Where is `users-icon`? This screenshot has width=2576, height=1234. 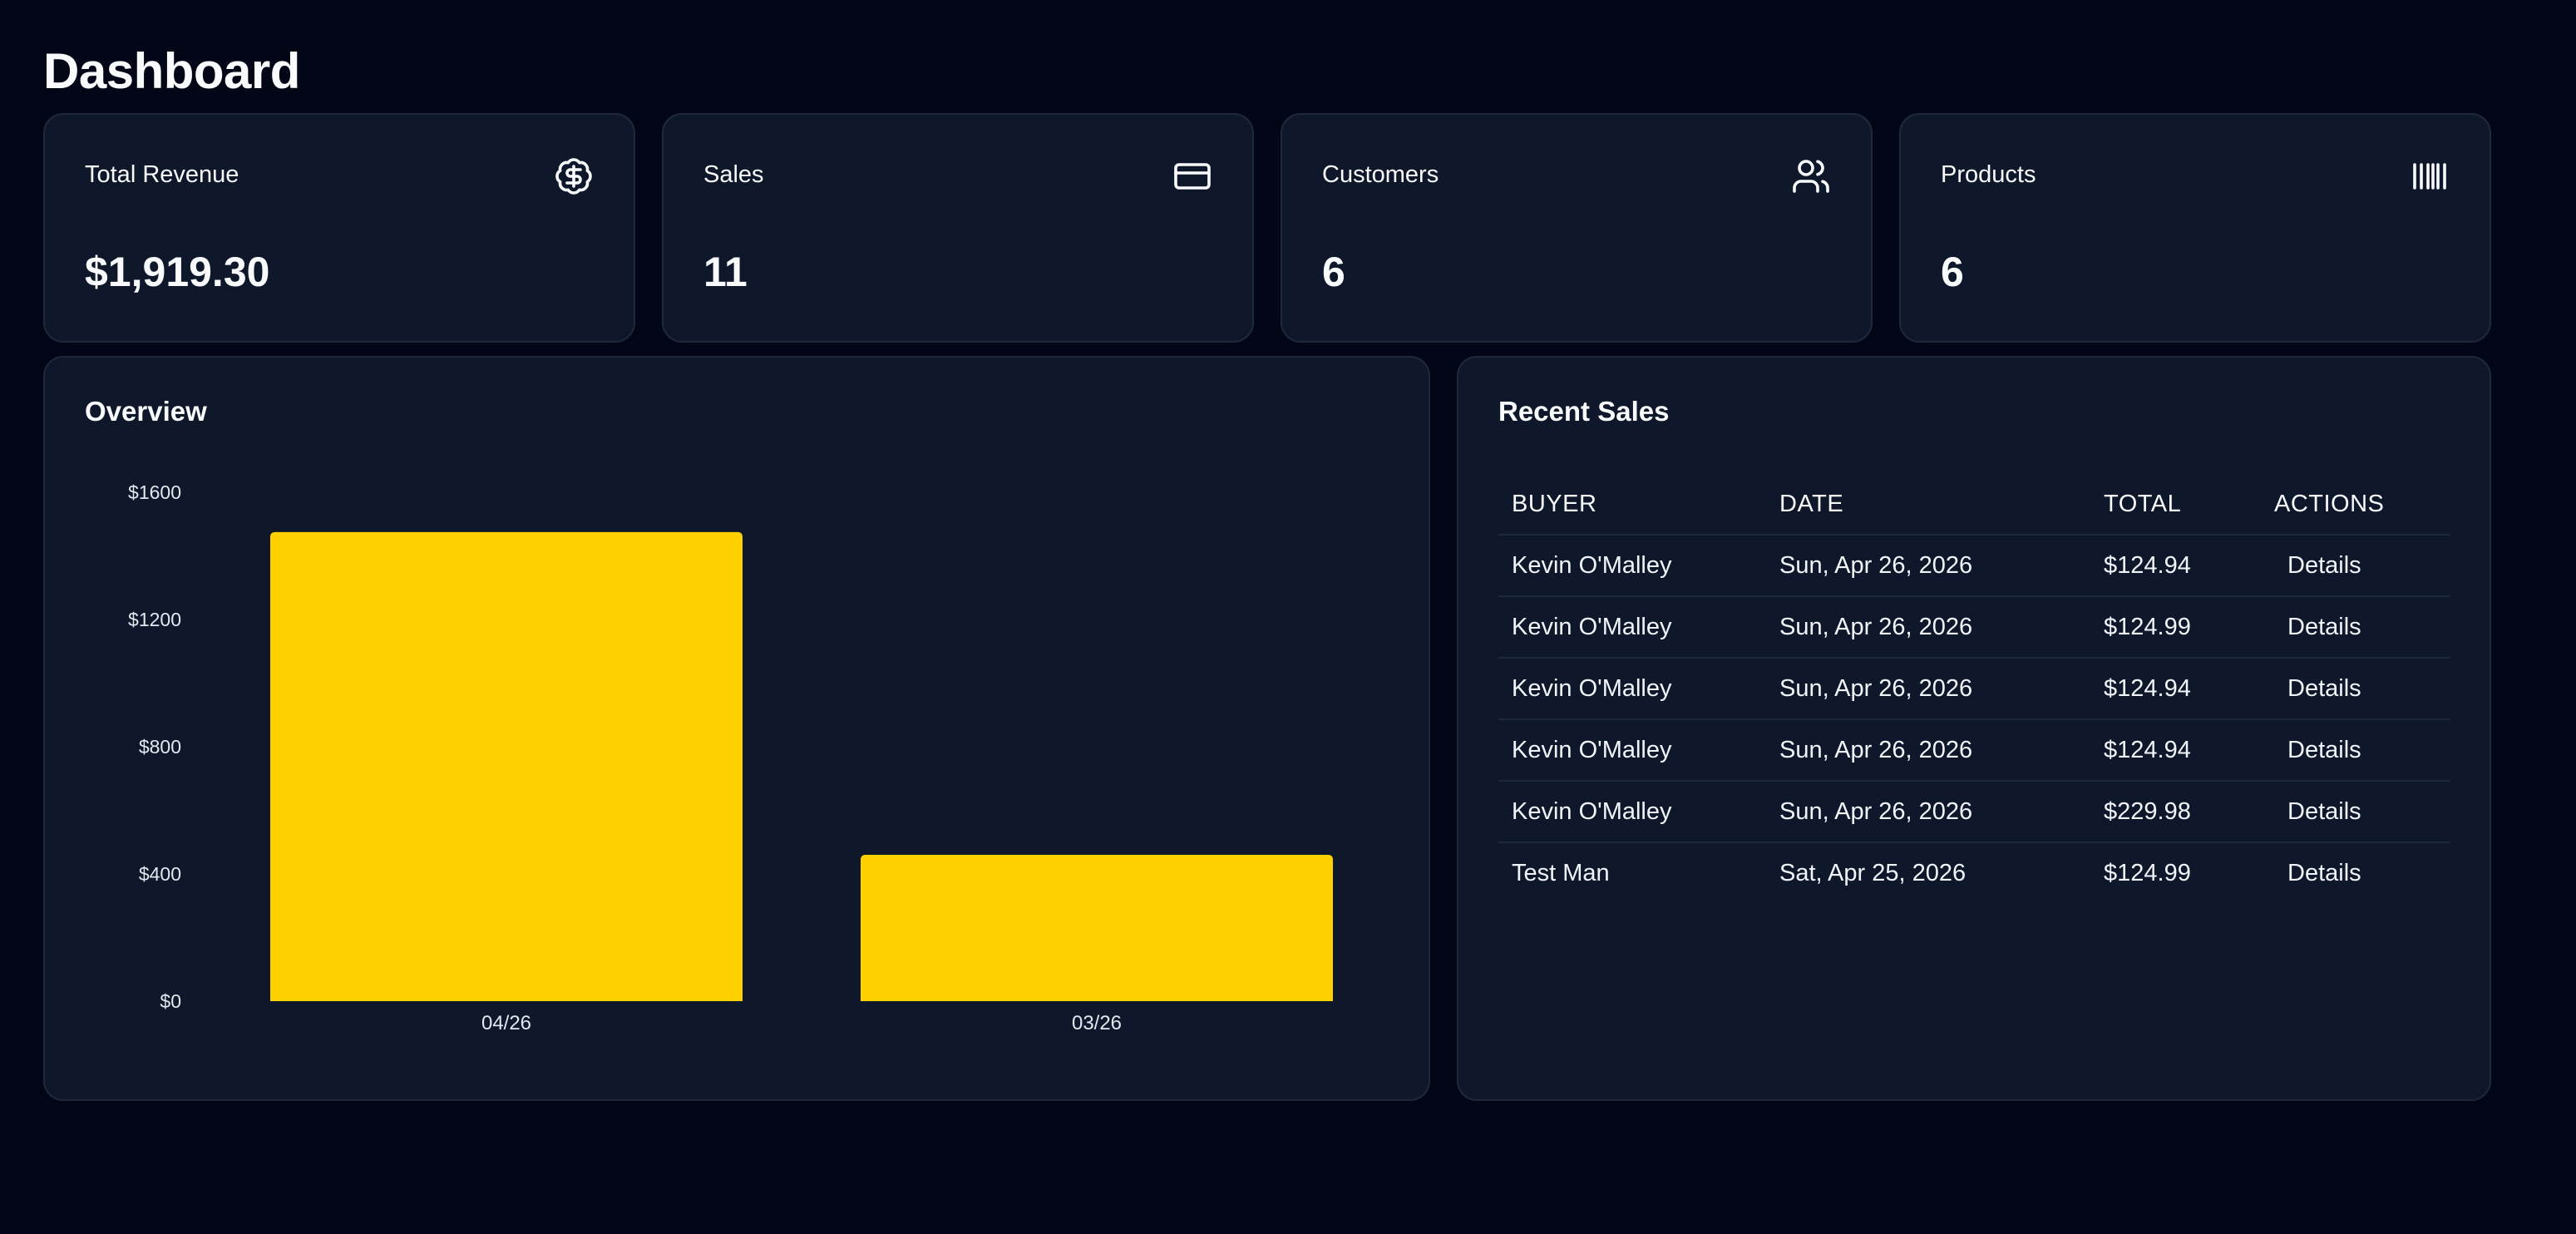
users-icon is located at coordinates (1811, 176).